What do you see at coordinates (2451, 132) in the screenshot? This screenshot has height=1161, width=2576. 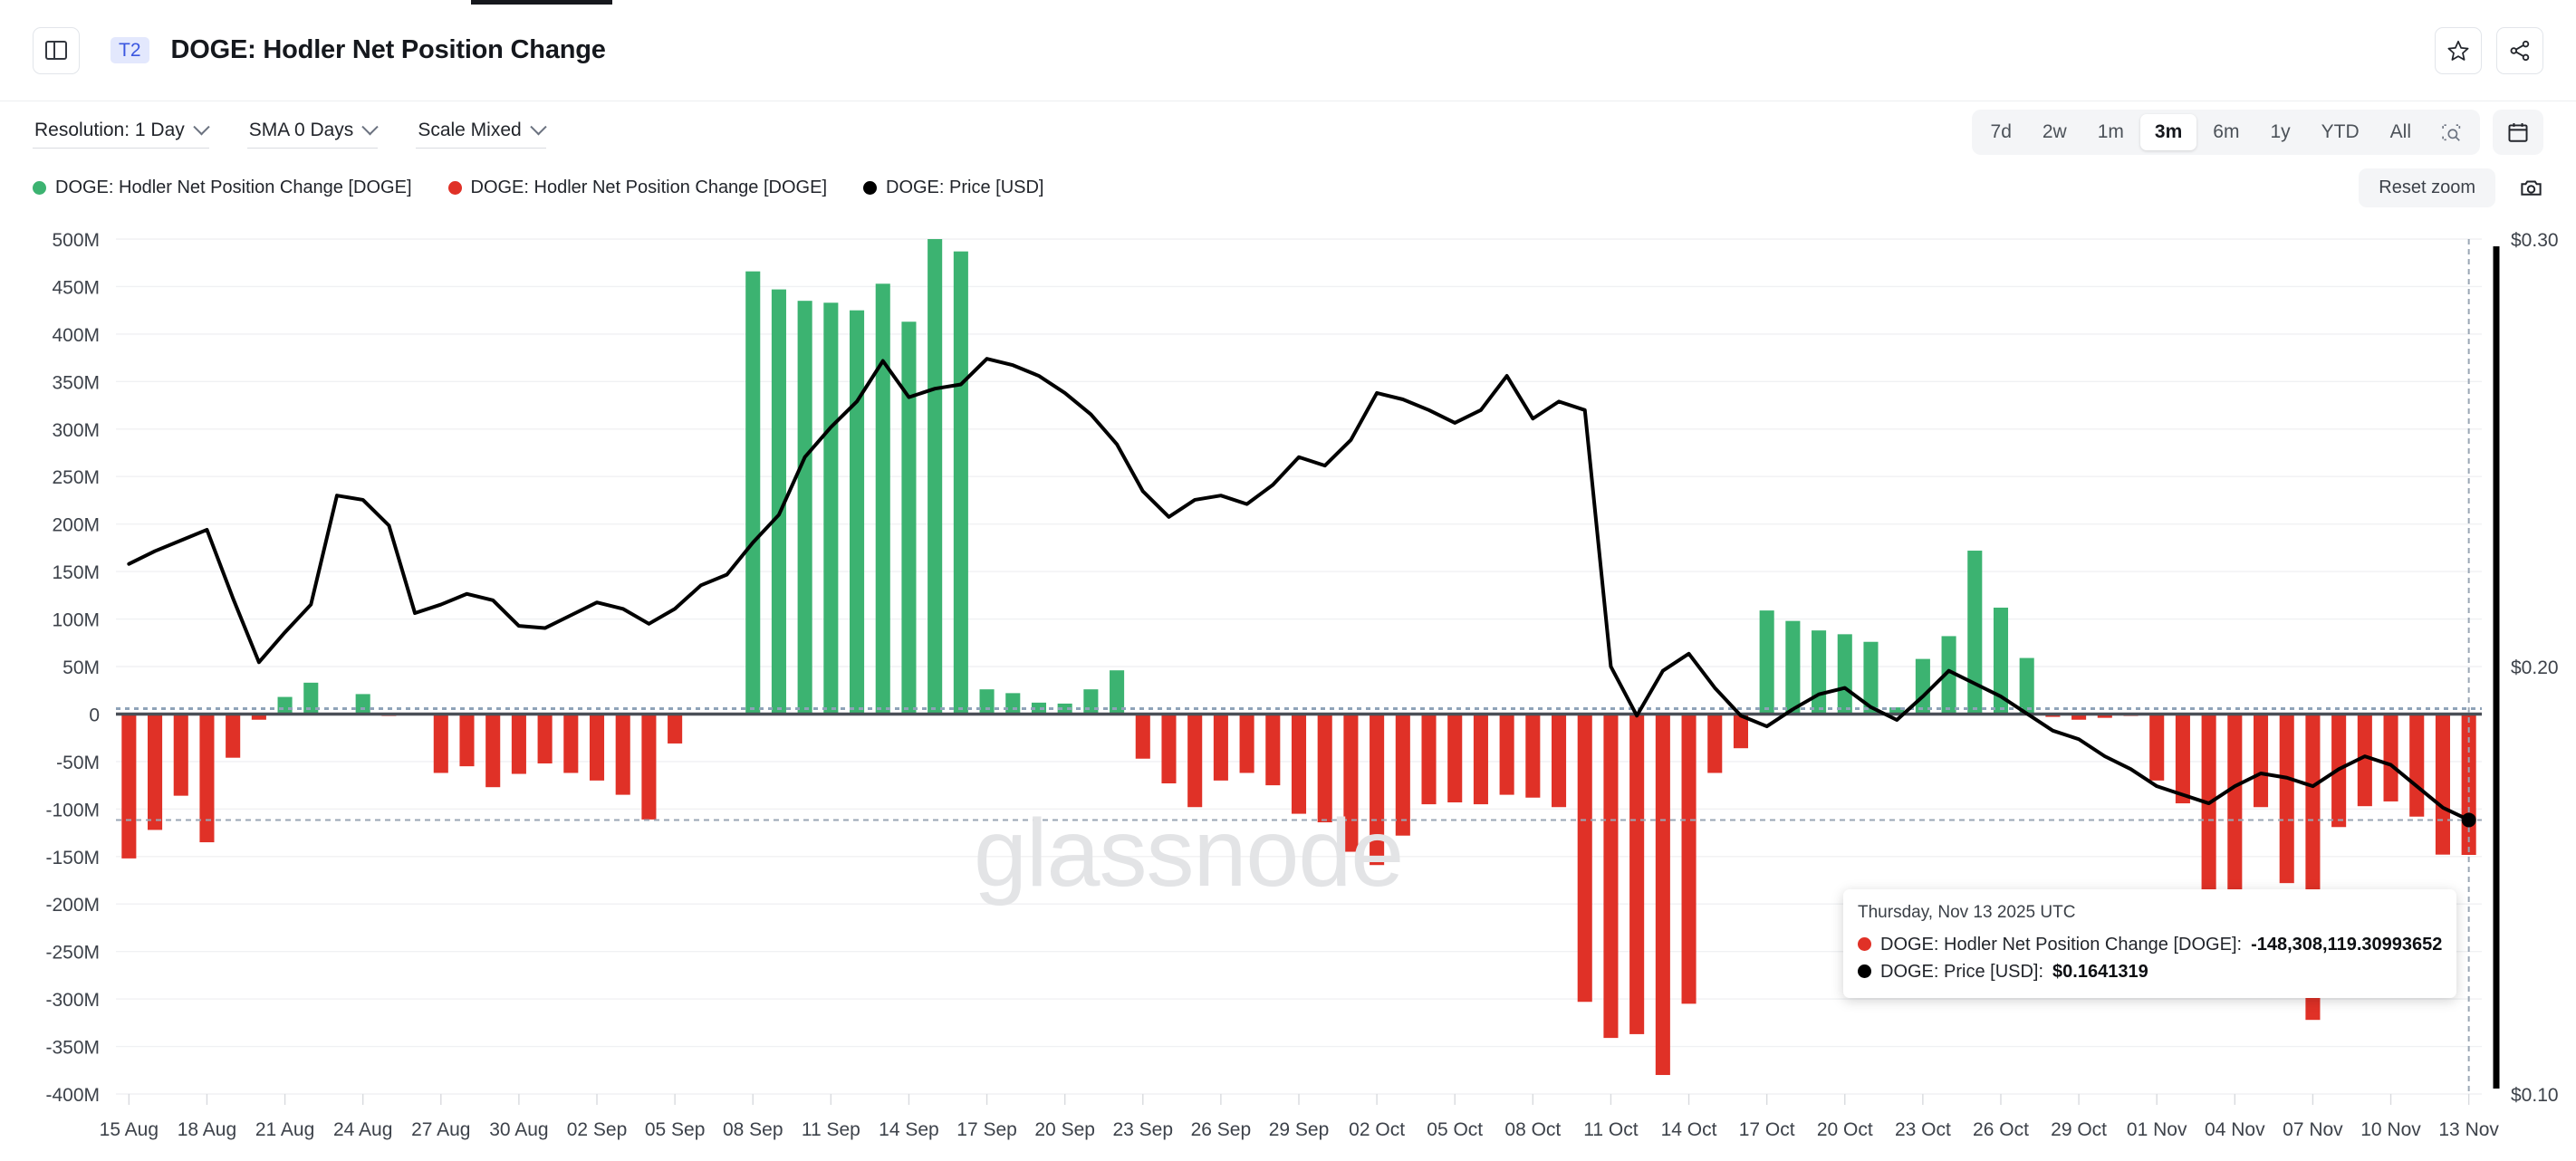 I see `zoom-select-button` at bounding box center [2451, 132].